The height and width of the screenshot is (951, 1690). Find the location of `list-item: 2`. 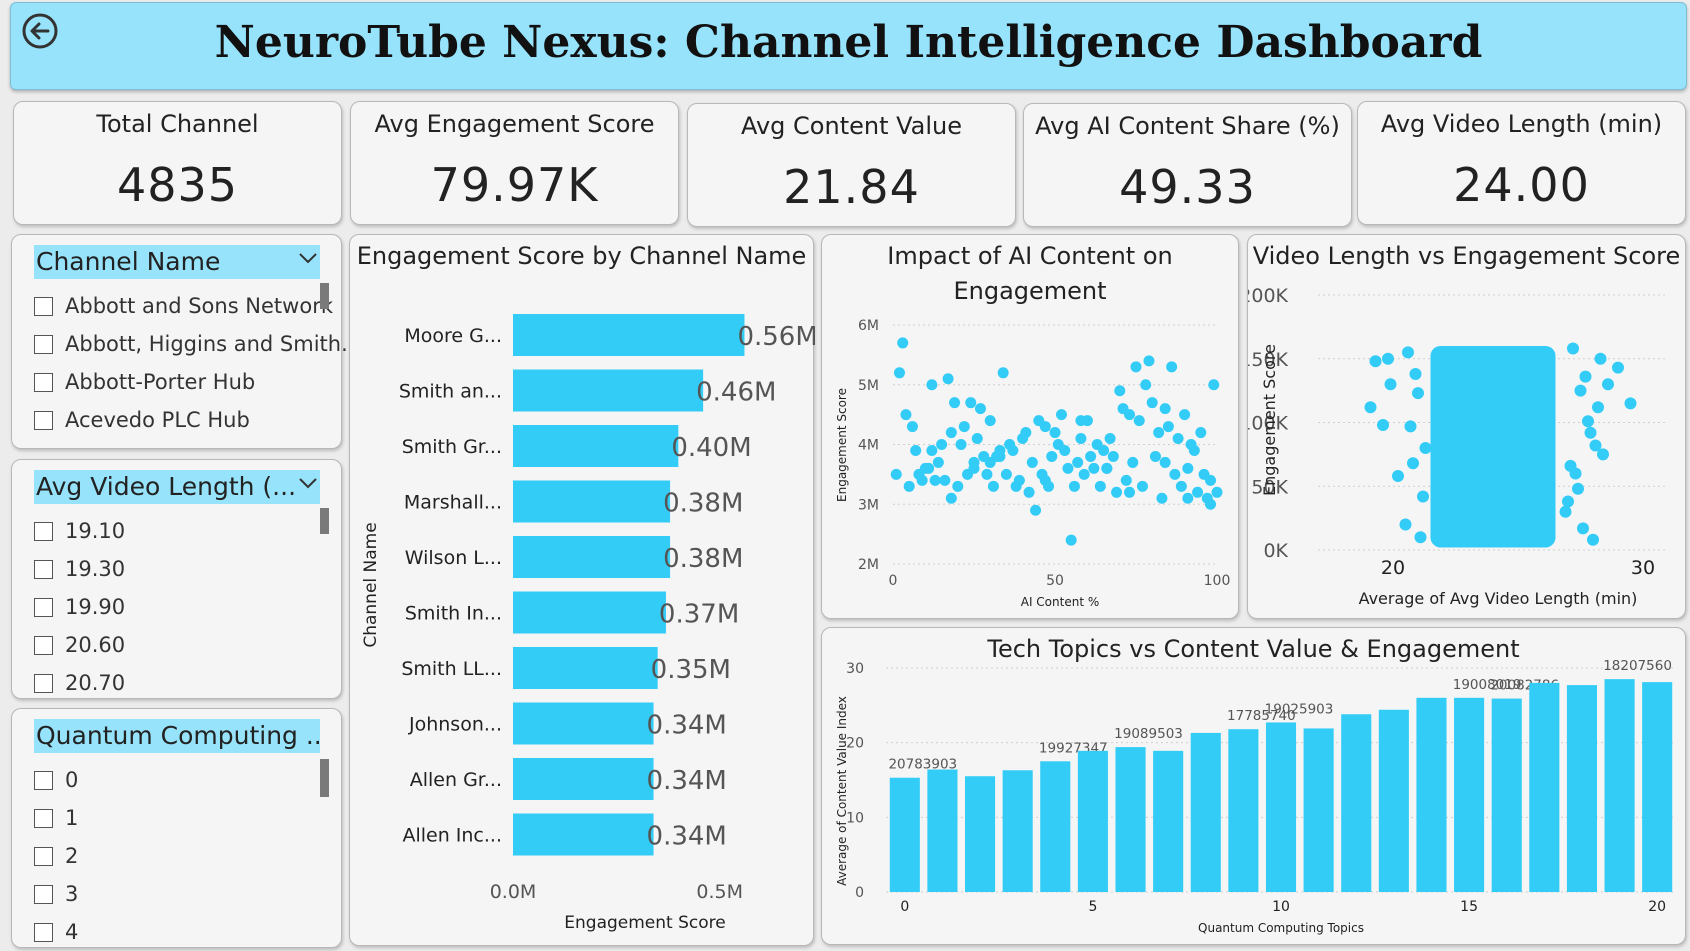

list-item: 2 is located at coordinates (56, 856).